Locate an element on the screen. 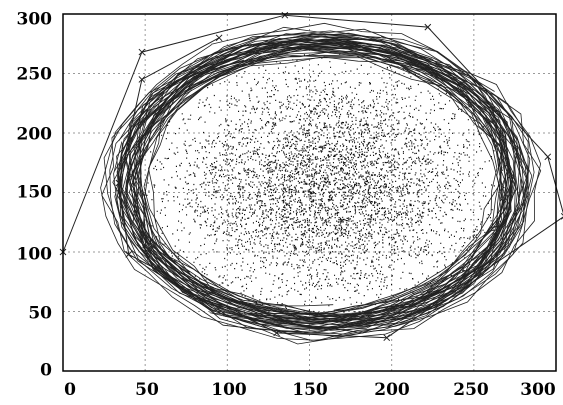 This screenshot has height=405, width=563. x-tick-label: 200 is located at coordinates (392, 390).